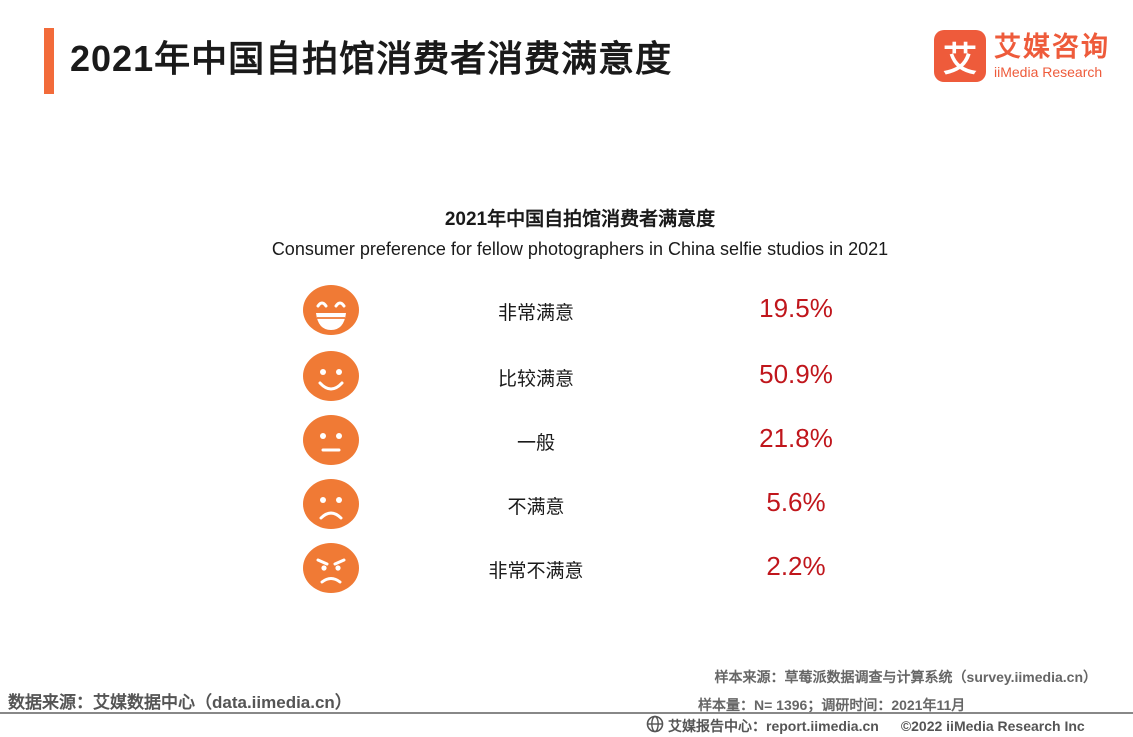  I want to click on satisfaction-percentage: 21.8%, so click(796, 438).